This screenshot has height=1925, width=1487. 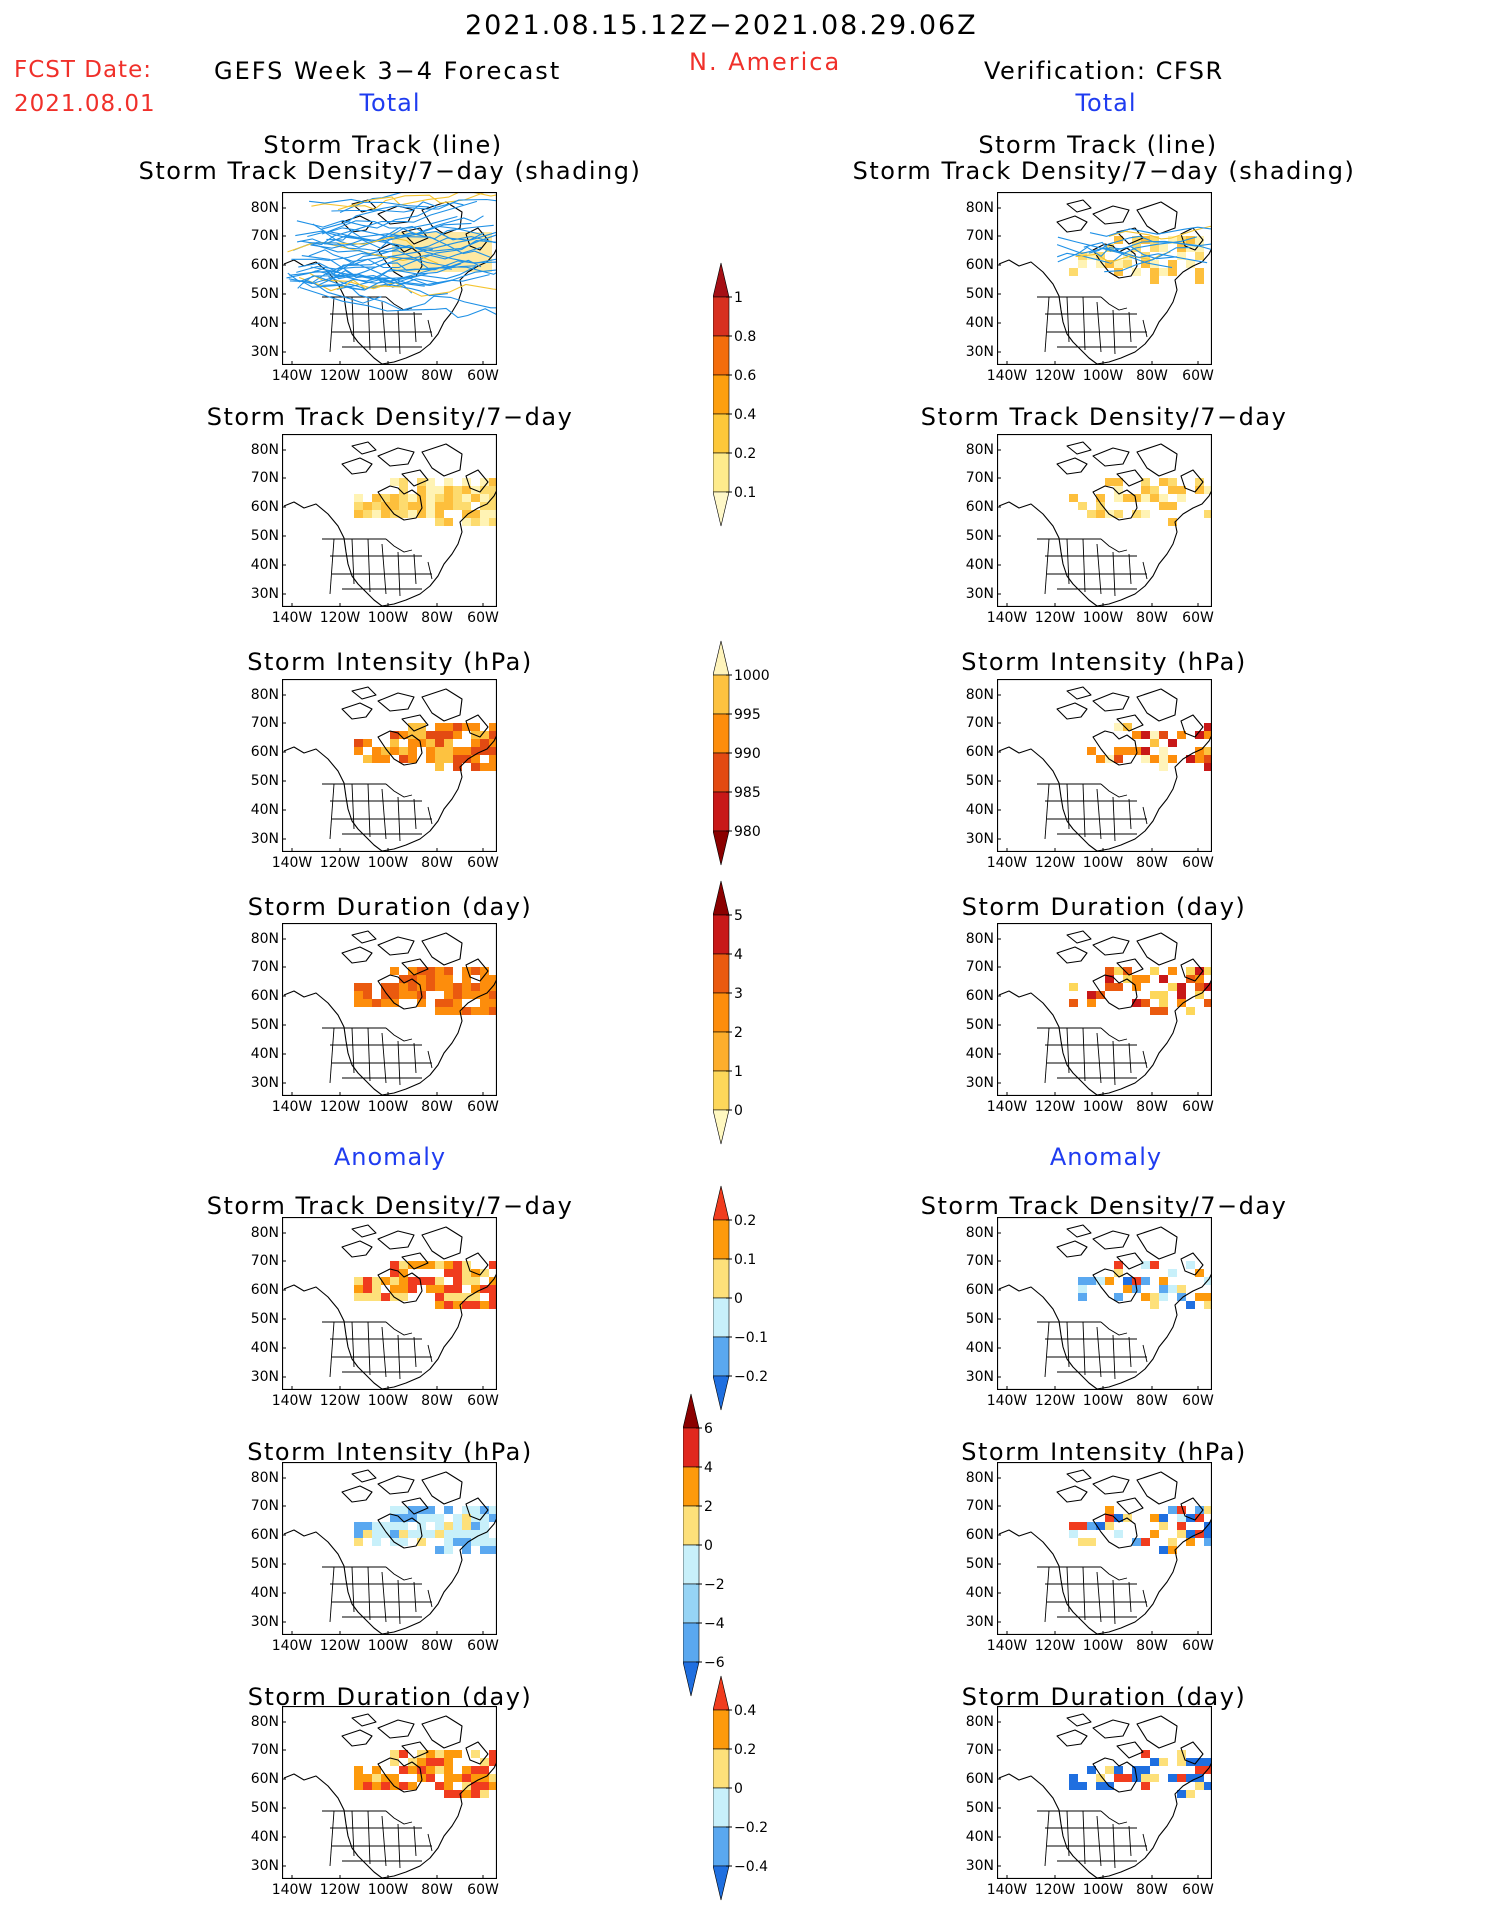 I want to click on region-title: N. America, so click(x=765, y=62).